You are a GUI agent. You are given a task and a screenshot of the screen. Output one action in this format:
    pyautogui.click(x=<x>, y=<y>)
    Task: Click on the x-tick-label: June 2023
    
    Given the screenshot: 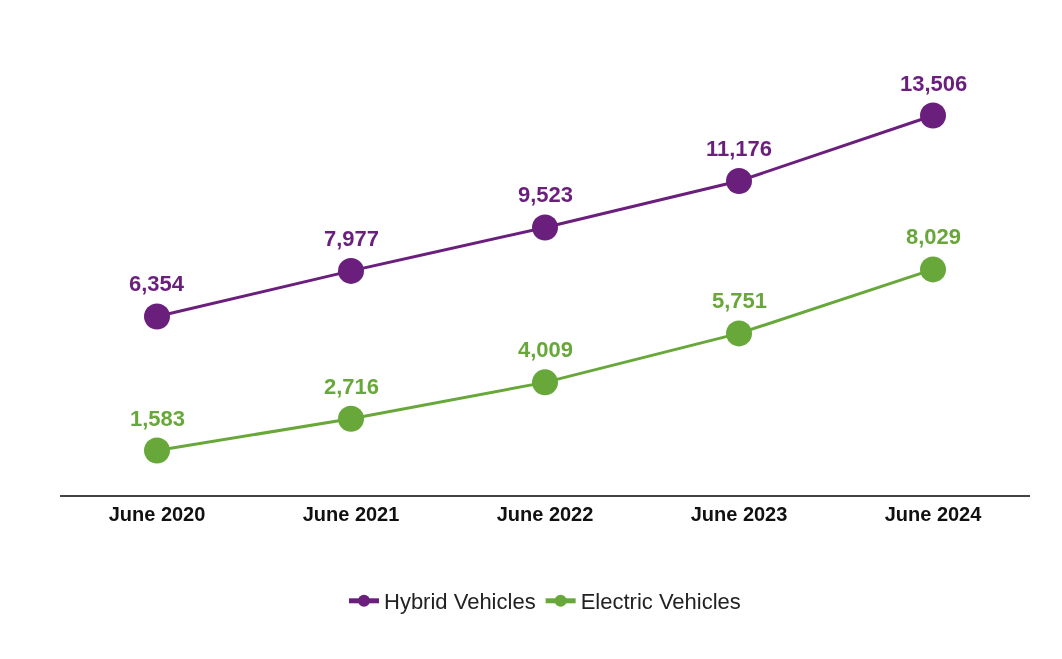 What is the action you would take?
    pyautogui.click(x=739, y=514)
    